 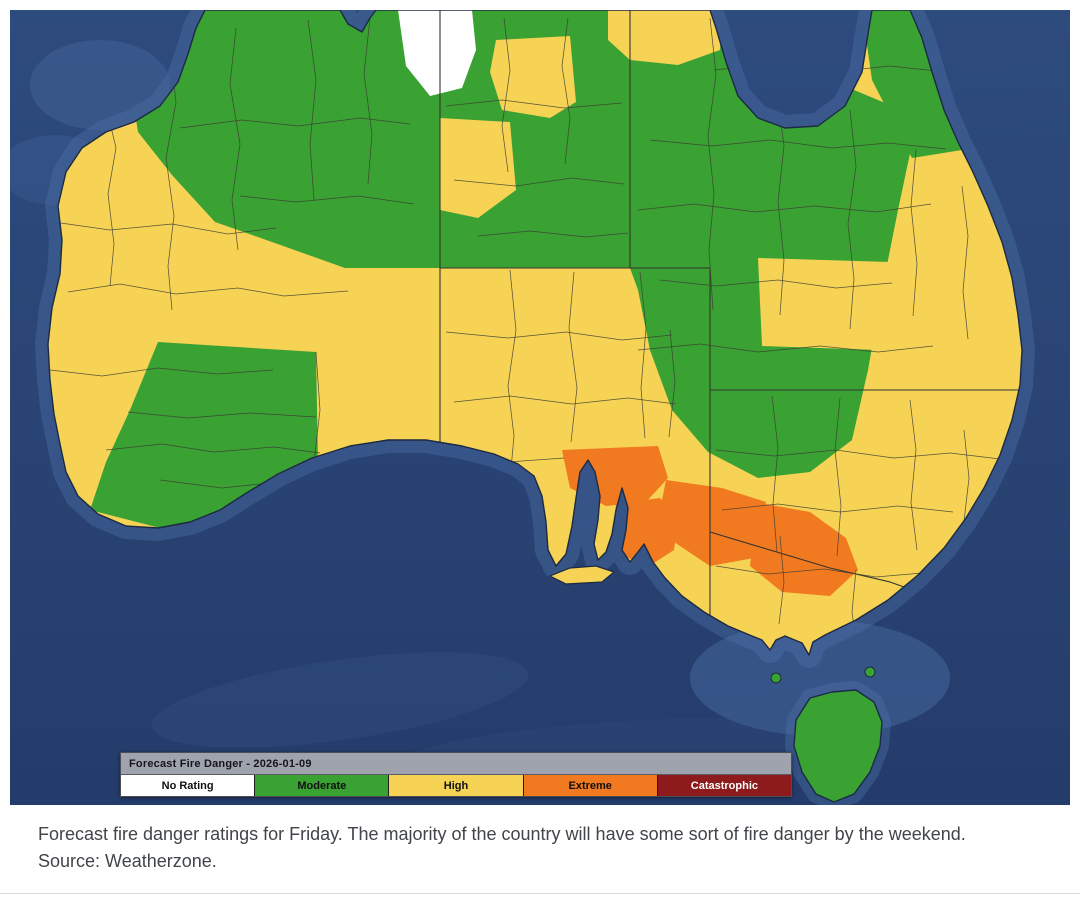 What do you see at coordinates (776, 678) in the screenshot?
I see `king-island` at bounding box center [776, 678].